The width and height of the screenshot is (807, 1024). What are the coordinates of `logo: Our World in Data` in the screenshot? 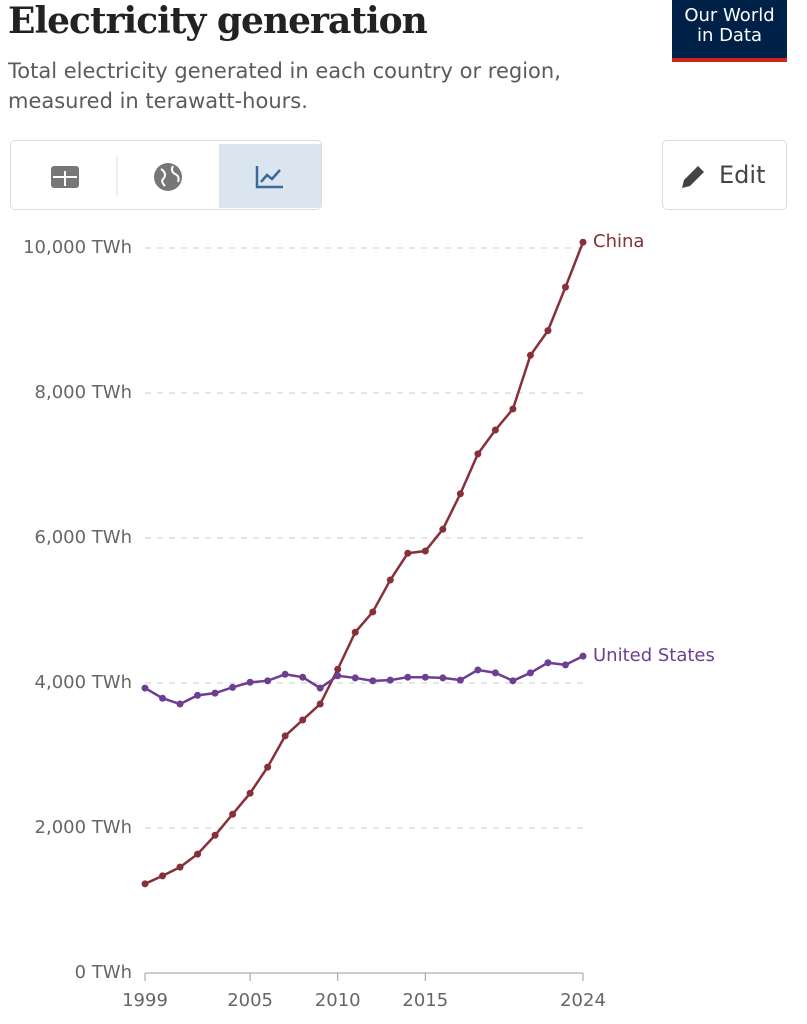 It's located at (729, 31).